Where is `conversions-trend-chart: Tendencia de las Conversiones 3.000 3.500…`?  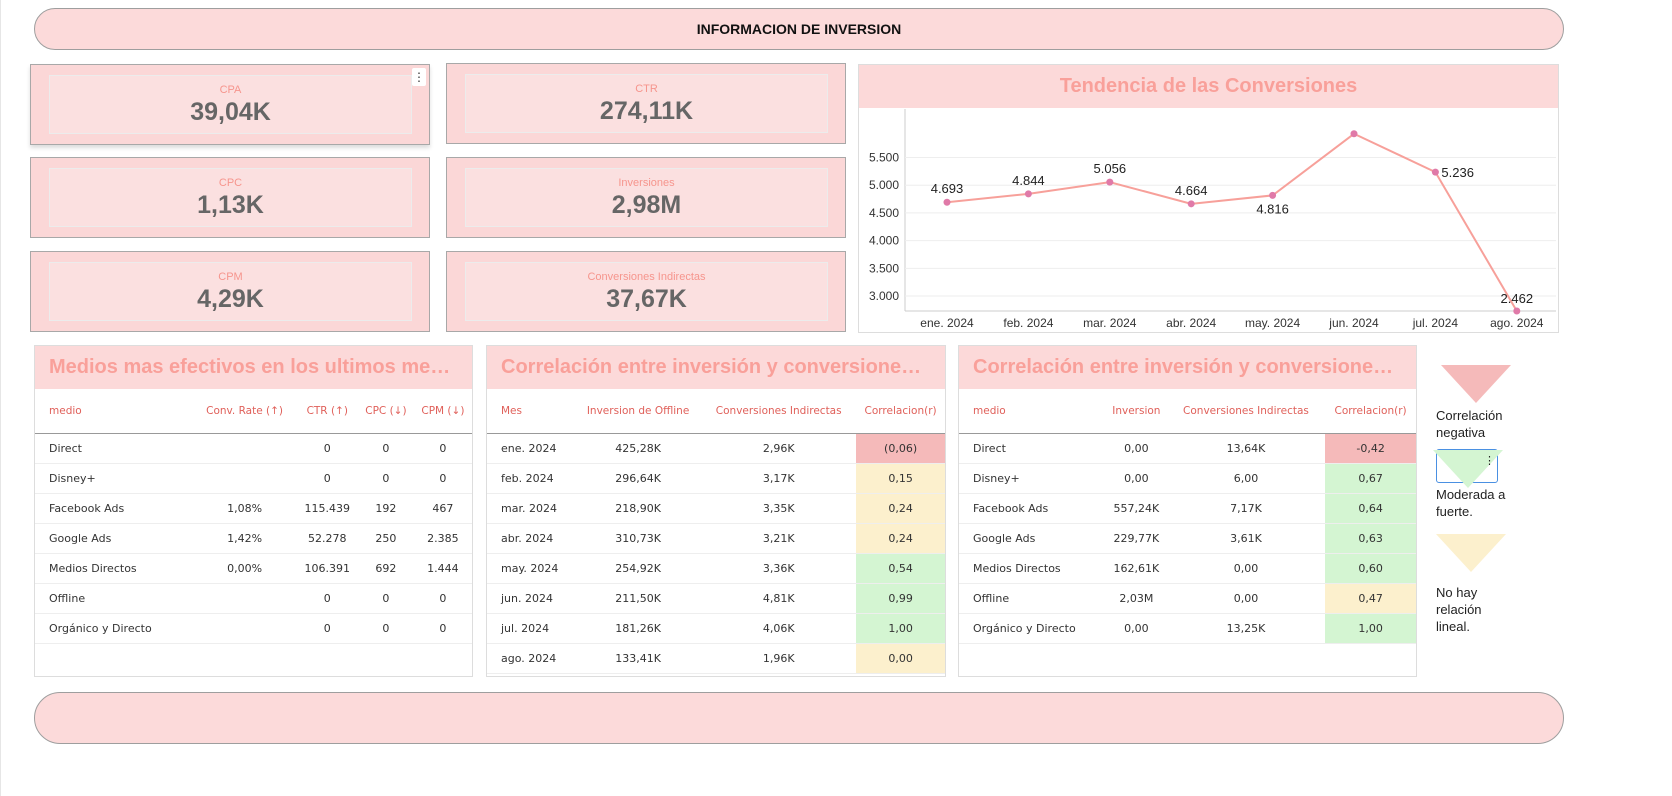 conversions-trend-chart: Tendencia de las Conversiones 3.000 3.500… is located at coordinates (1208, 198).